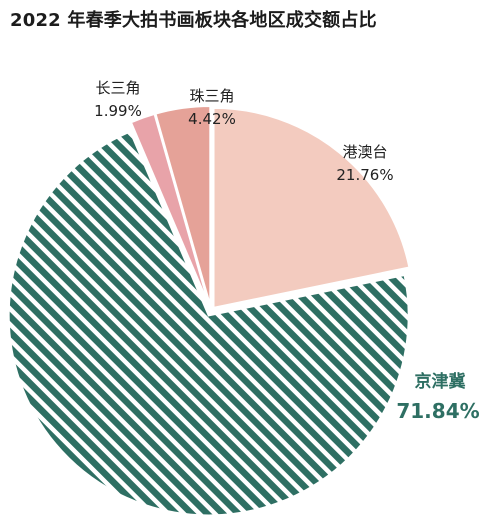 The image size is (488, 519). I want to click on label-changsanjiao-pct: 1.99%, so click(118, 111).